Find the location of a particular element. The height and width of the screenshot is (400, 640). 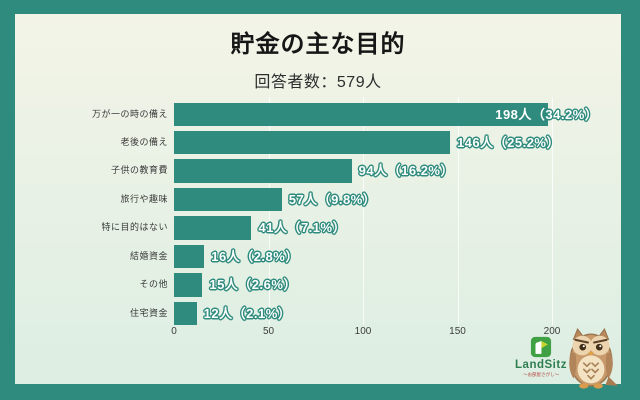

x-axis-tick: 0 is located at coordinates (174, 331).